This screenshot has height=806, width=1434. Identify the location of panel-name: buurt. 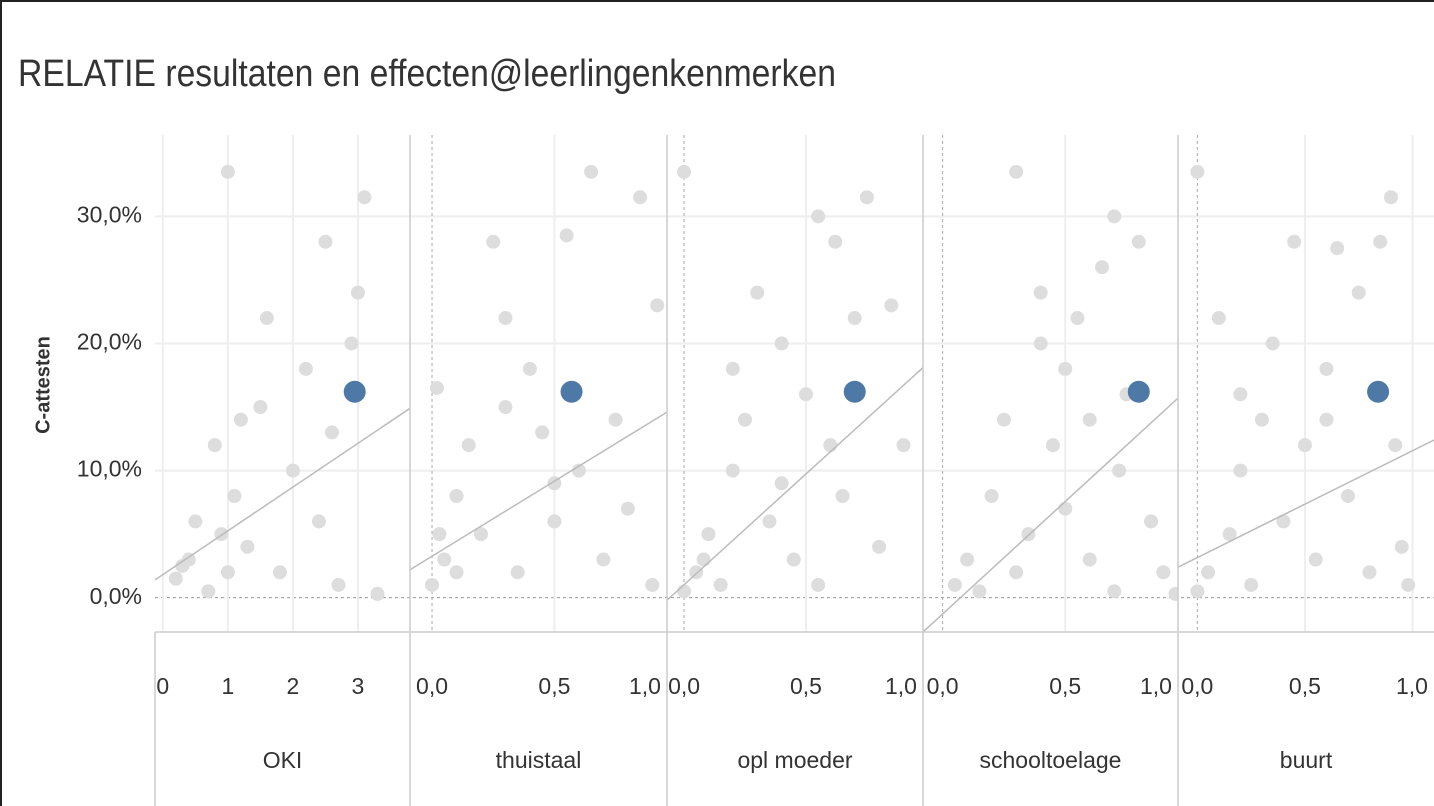
(1306, 760).